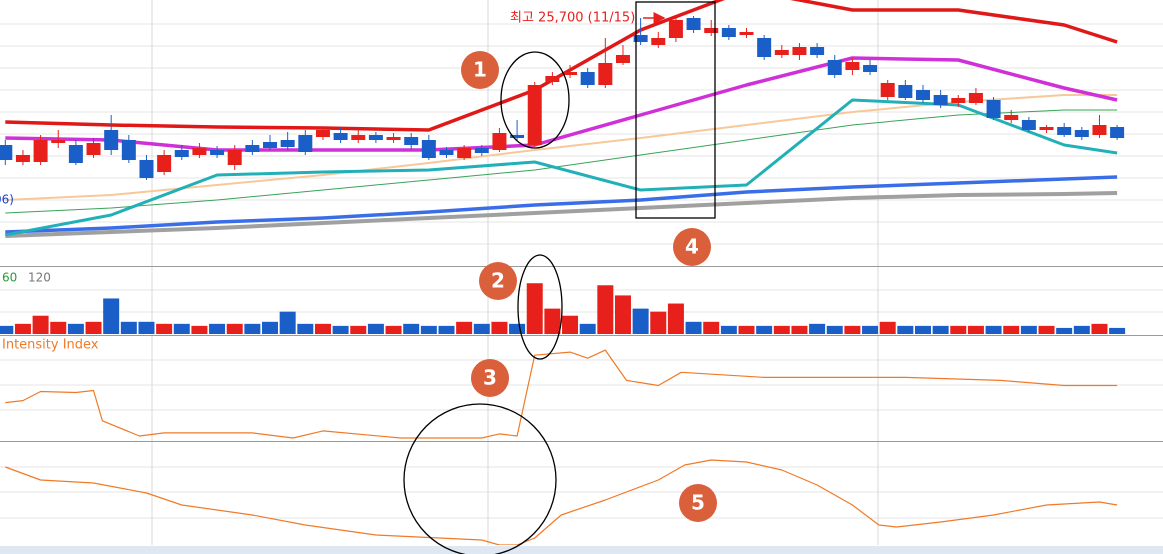  What do you see at coordinates (39, 278) in the screenshot?
I see `legend-label: 120` at bounding box center [39, 278].